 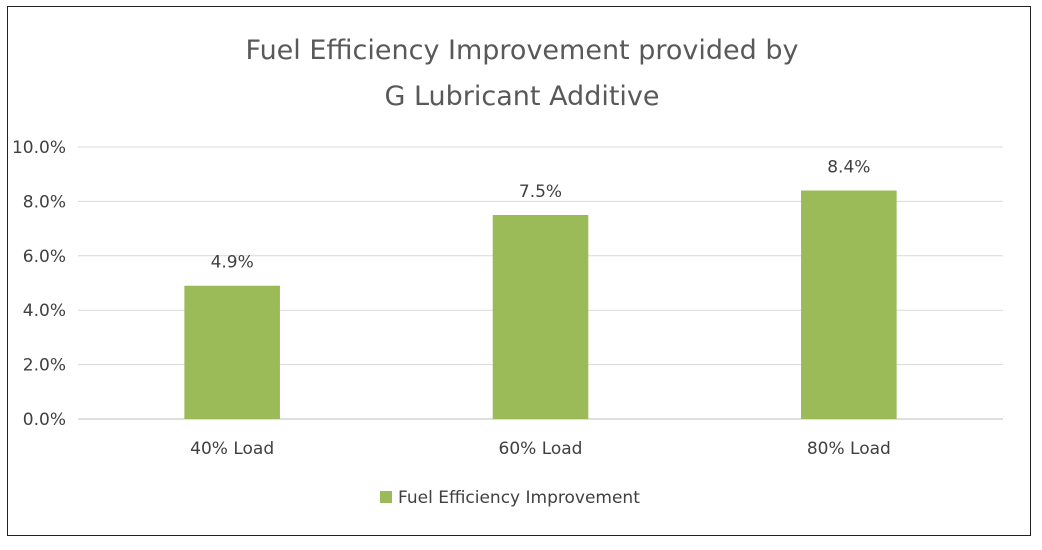 I want to click on y-tick-label: 4.0%, so click(x=44, y=311).